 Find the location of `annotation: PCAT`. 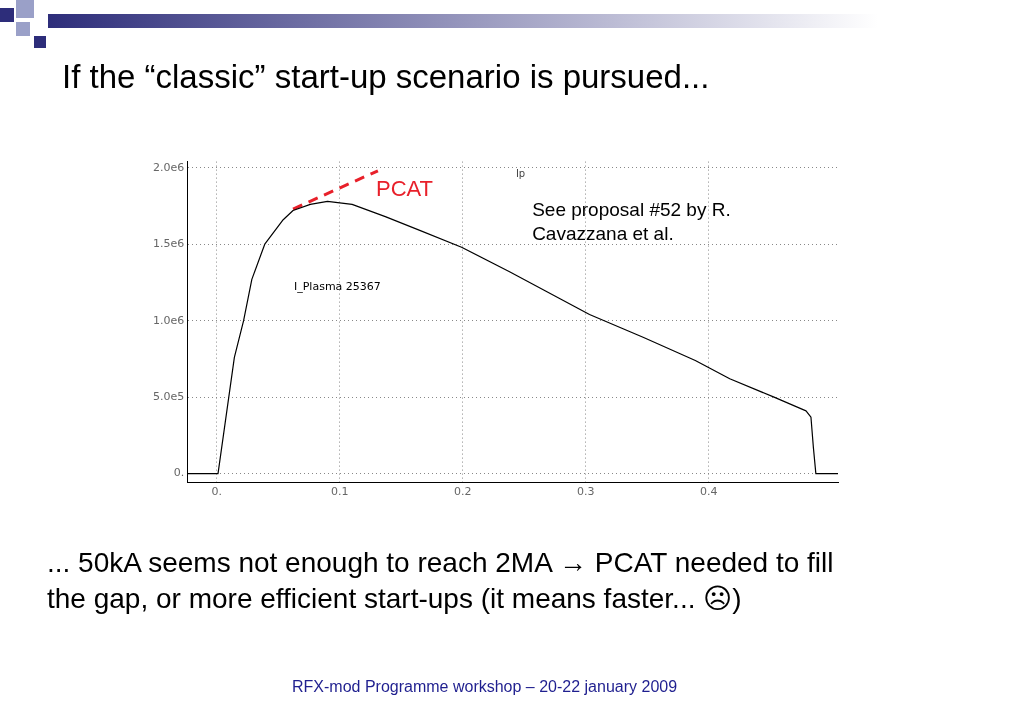

annotation: PCAT is located at coordinates (404, 188).